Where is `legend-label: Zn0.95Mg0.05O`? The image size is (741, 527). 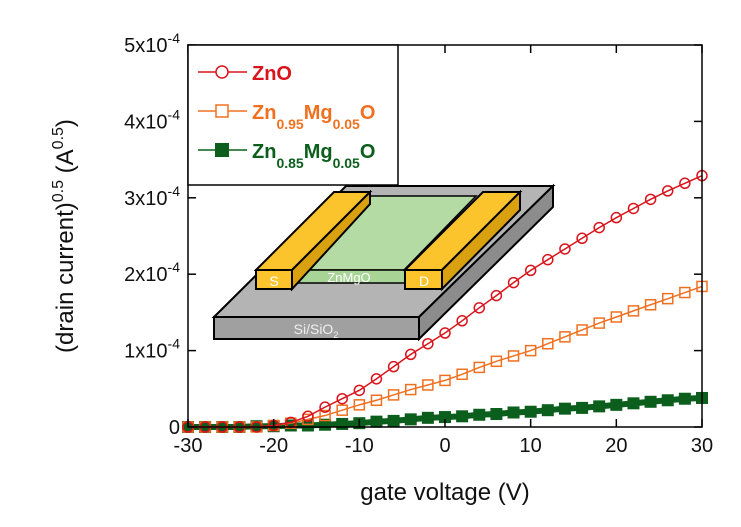 legend-label: Zn0.95Mg0.05O is located at coordinates (313, 117).